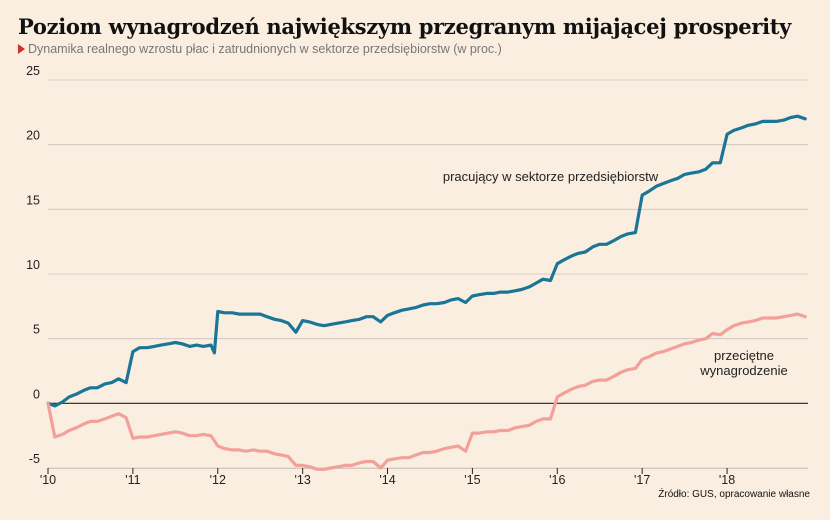 The width and height of the screenshot is (830, 520). I want to click on x-tick-label: '15, so click(472, 480).